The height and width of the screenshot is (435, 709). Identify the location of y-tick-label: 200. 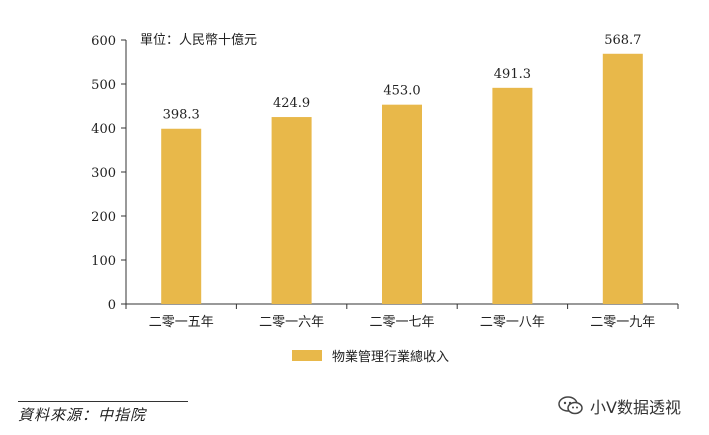
(103, 217).